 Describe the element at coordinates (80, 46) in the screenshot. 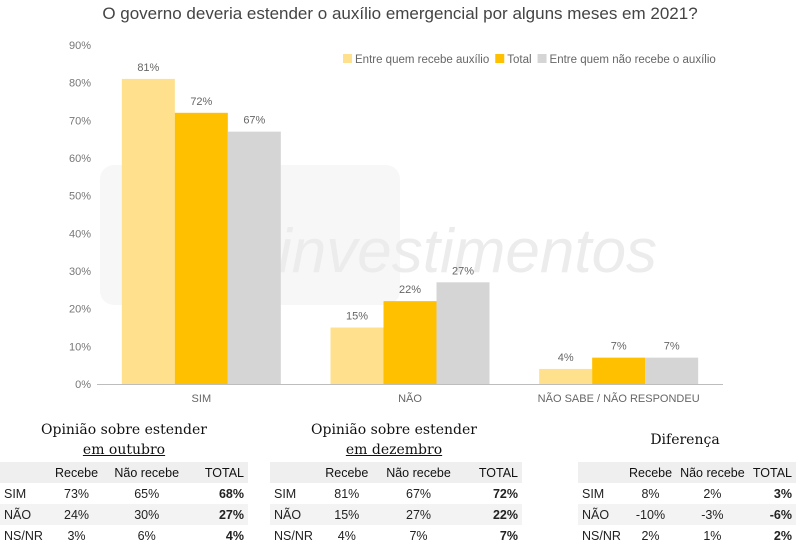

I see `y-tick-label: 90%` at that location.